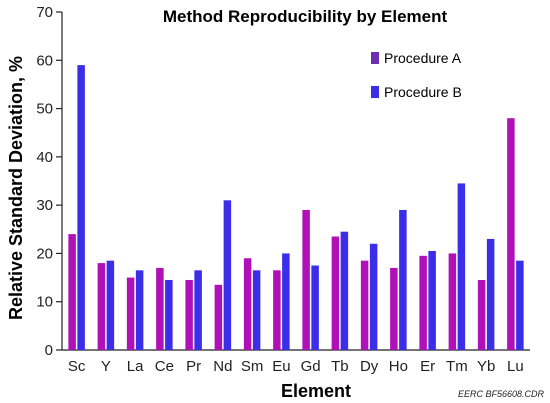 The height and width of the screenshot is (403, 550). What do you see at coordinates (44, 109) in the screenshot?
I see `y-tick-label: 50` at bounding box center [44, 109].